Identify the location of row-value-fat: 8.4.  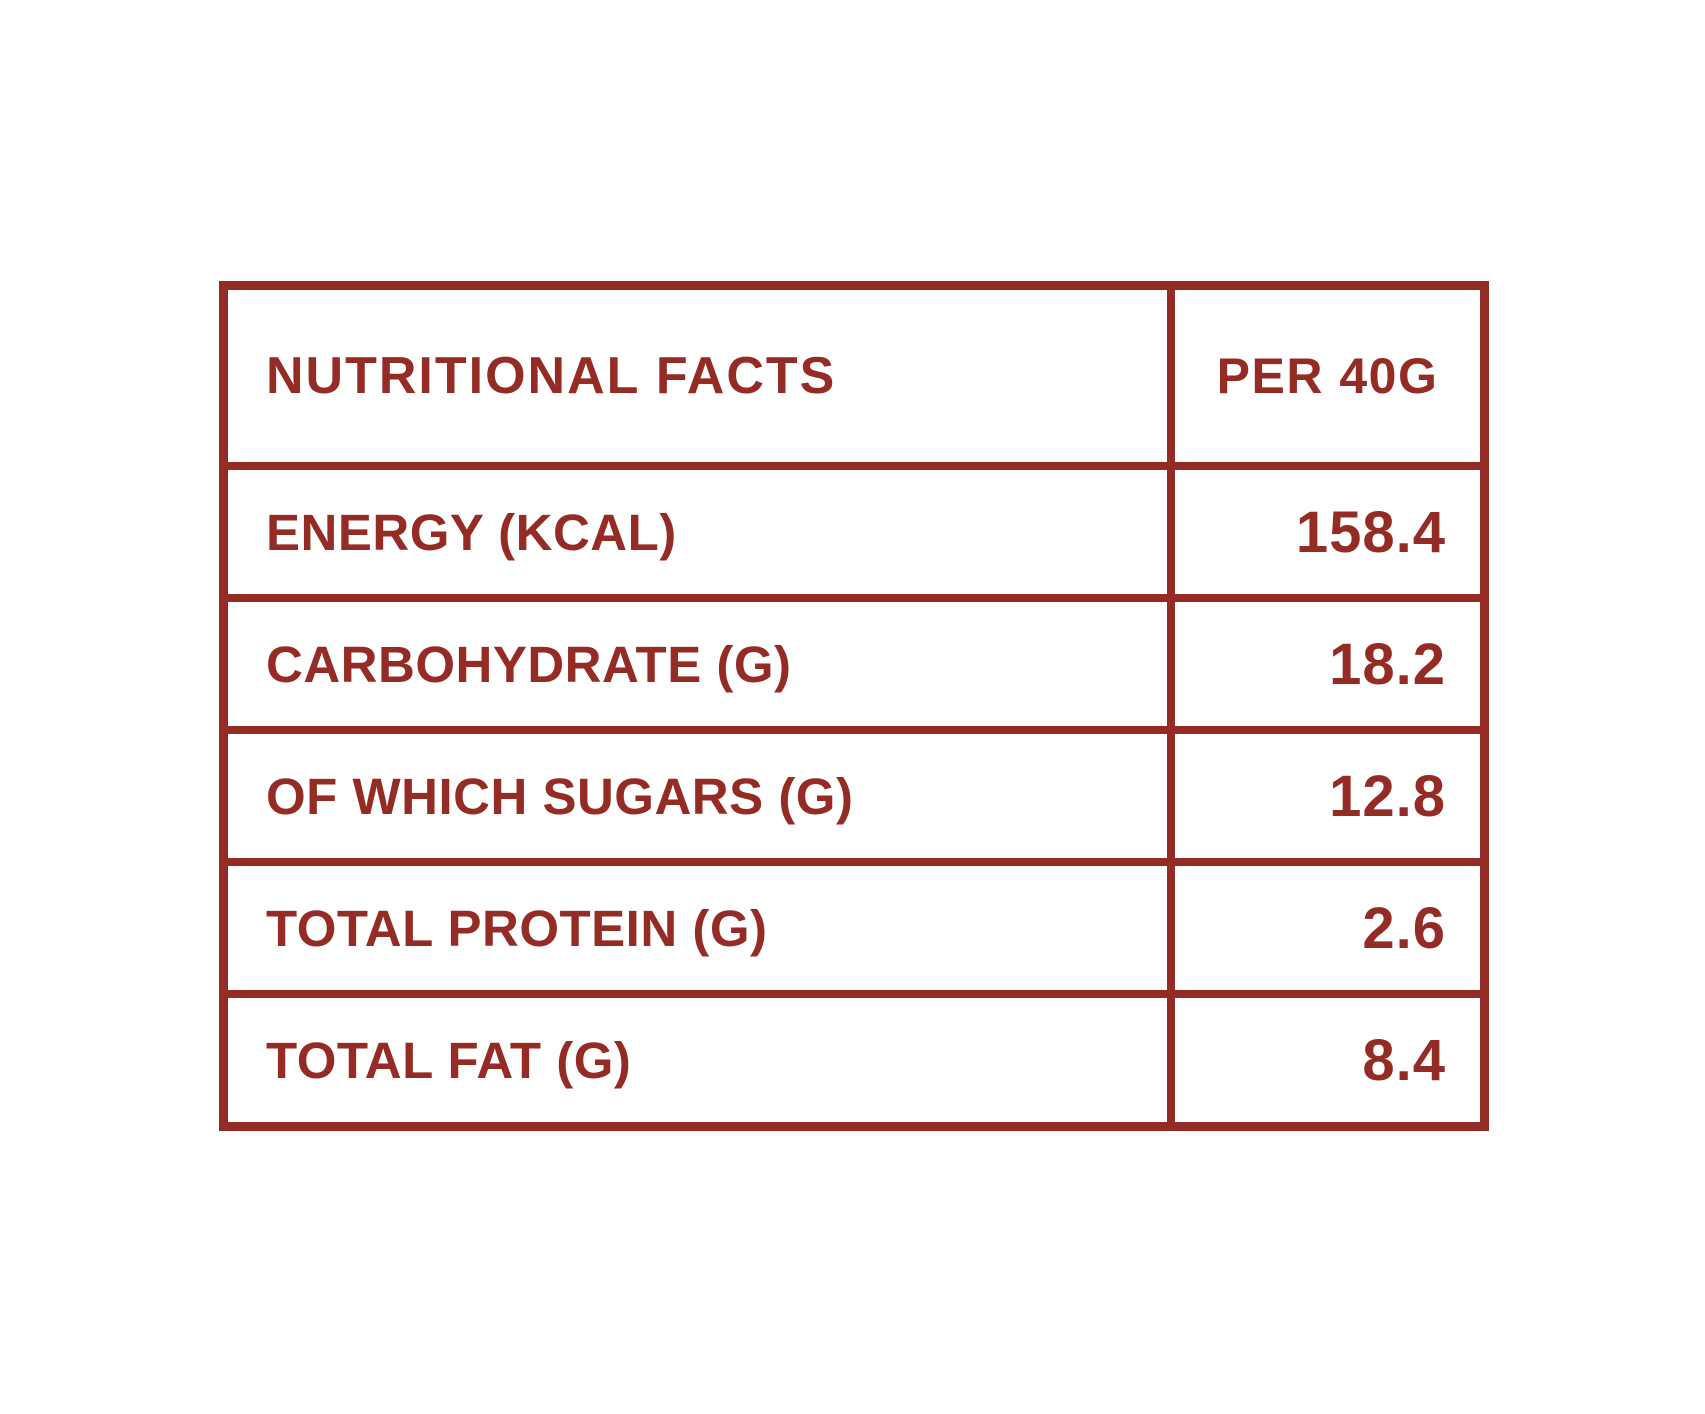
(1323, 1056).